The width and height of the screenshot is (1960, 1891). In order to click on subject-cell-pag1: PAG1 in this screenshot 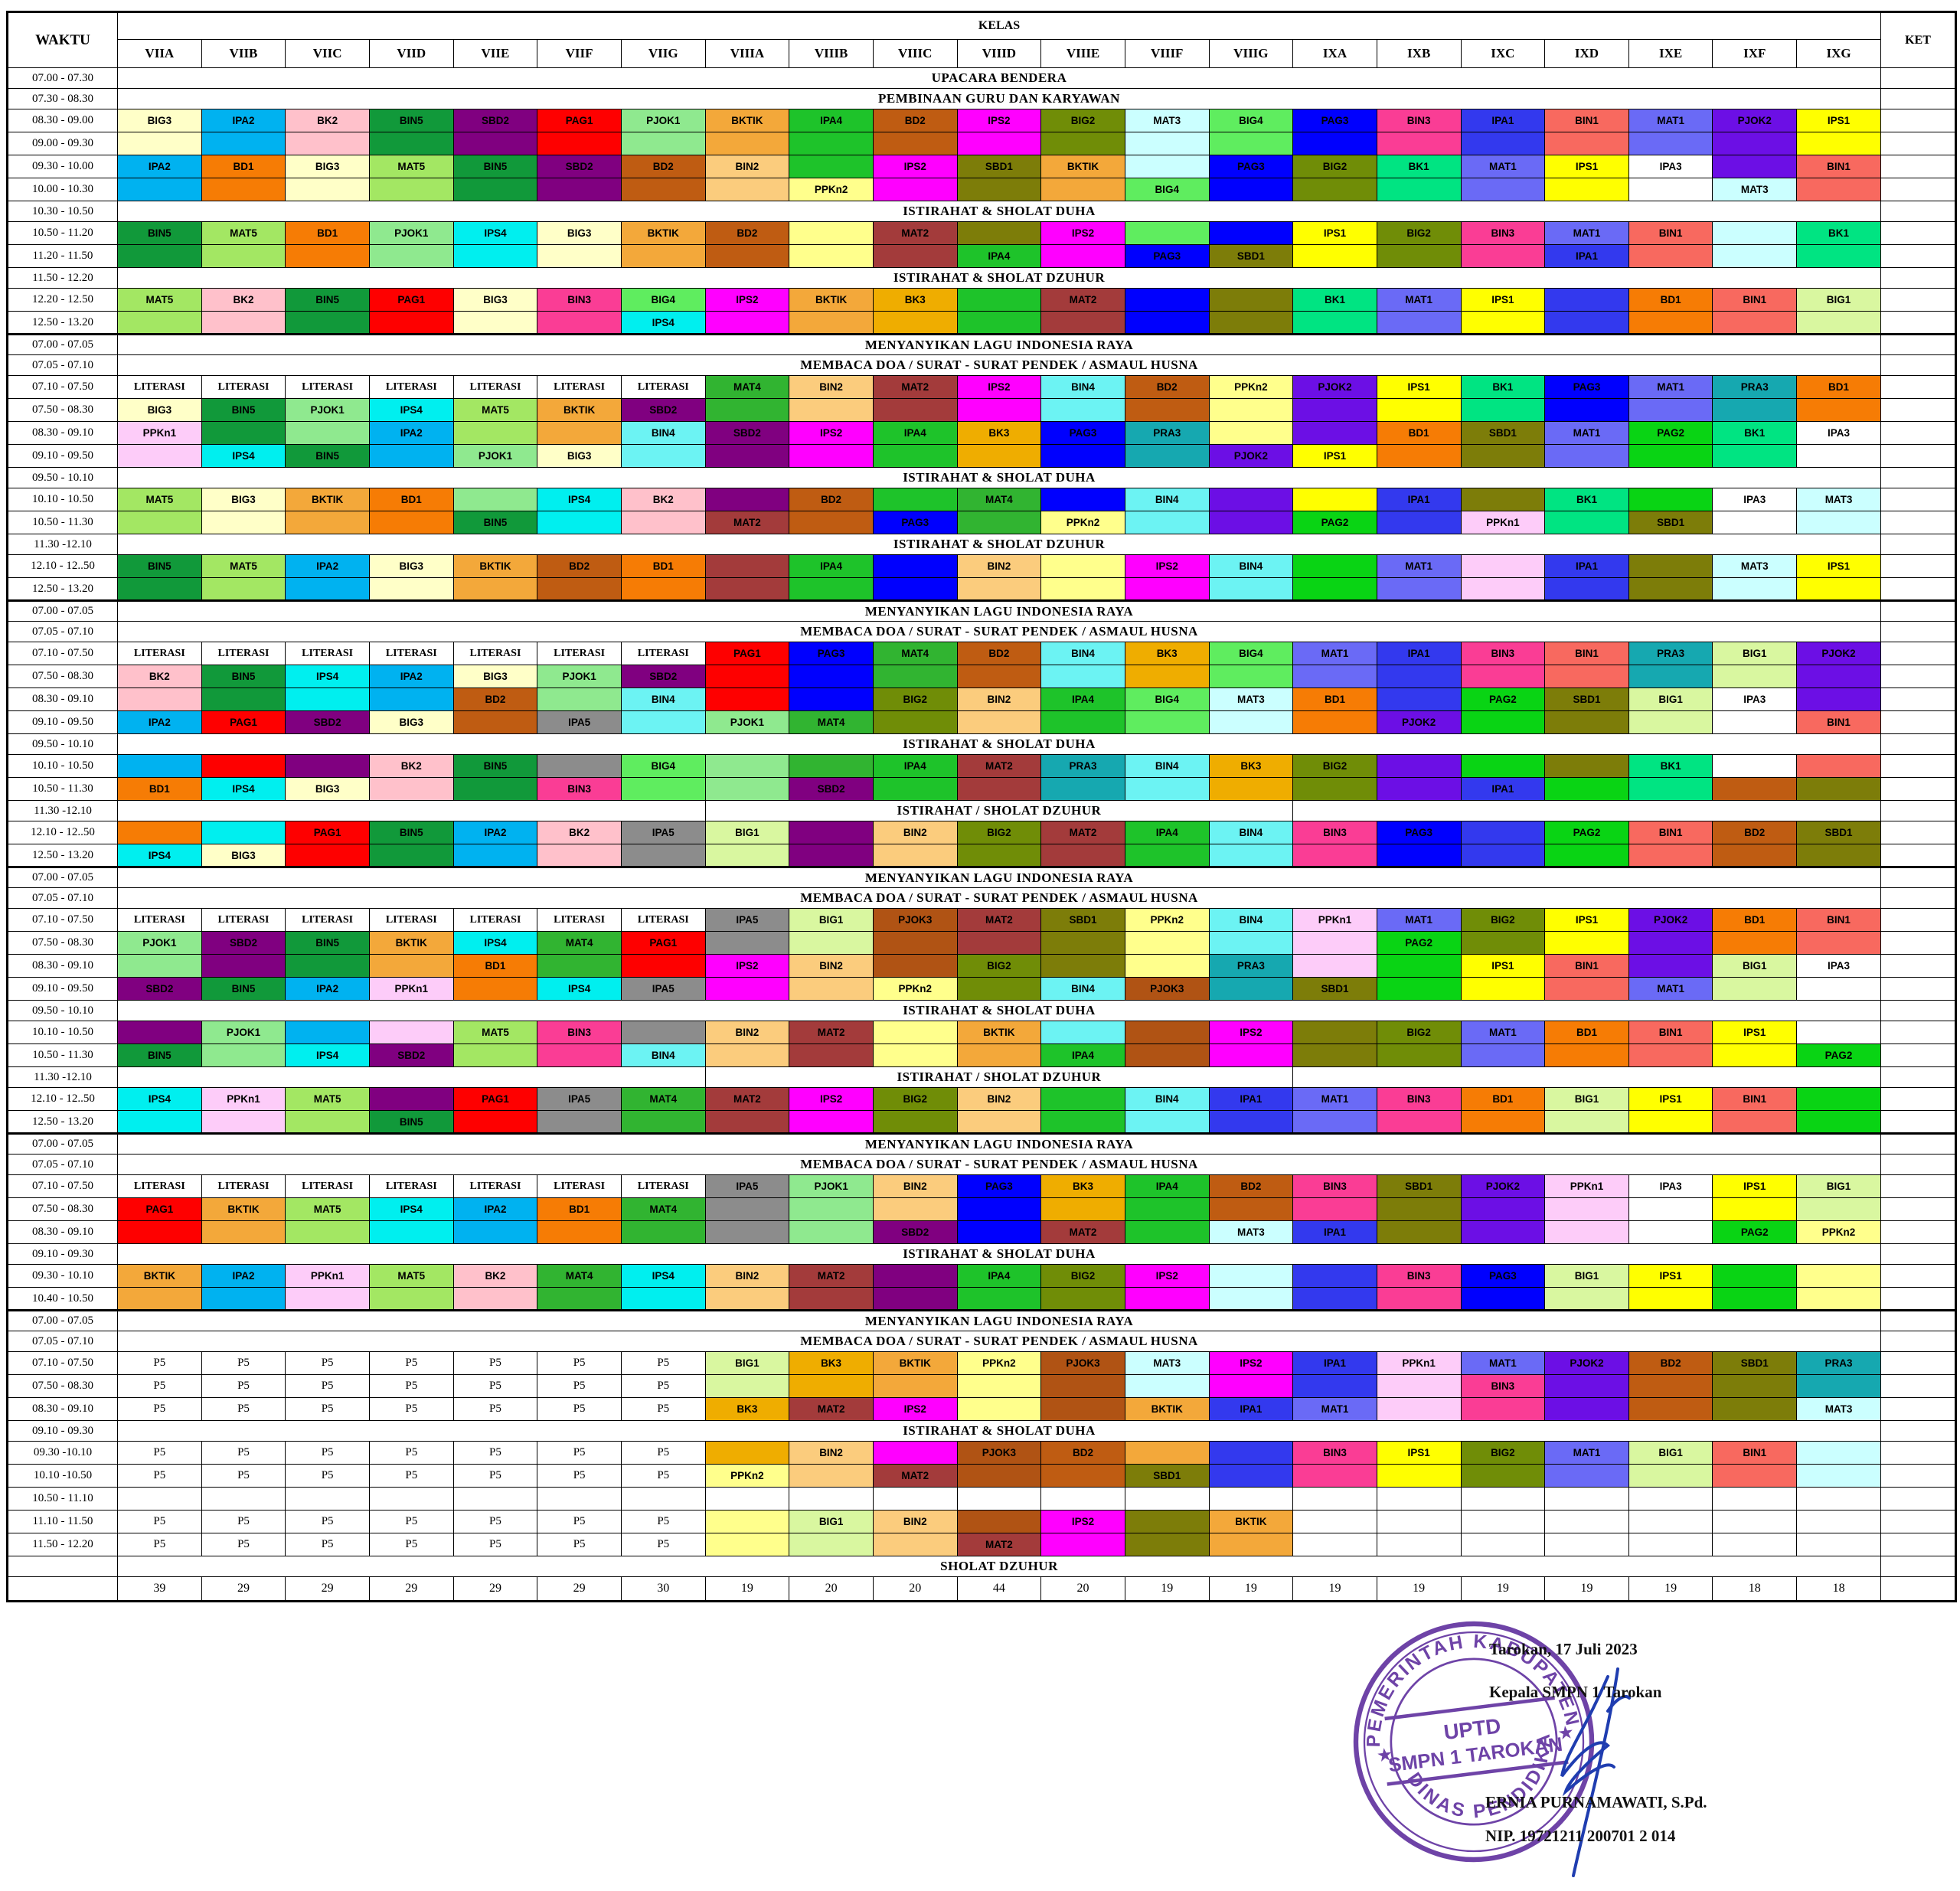, I will do `click(411, 300)`.